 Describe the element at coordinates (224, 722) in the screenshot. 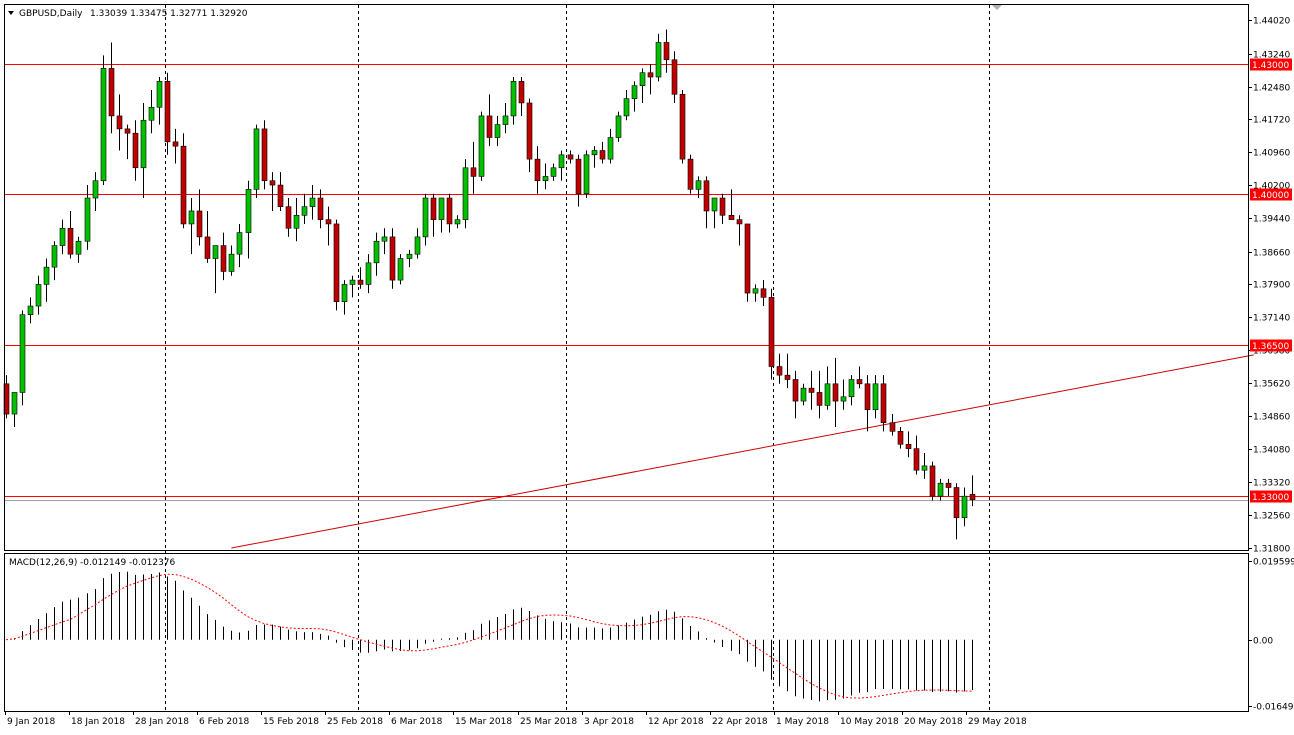

I see `time-tick-label: 6 Feb 2018` at that location.